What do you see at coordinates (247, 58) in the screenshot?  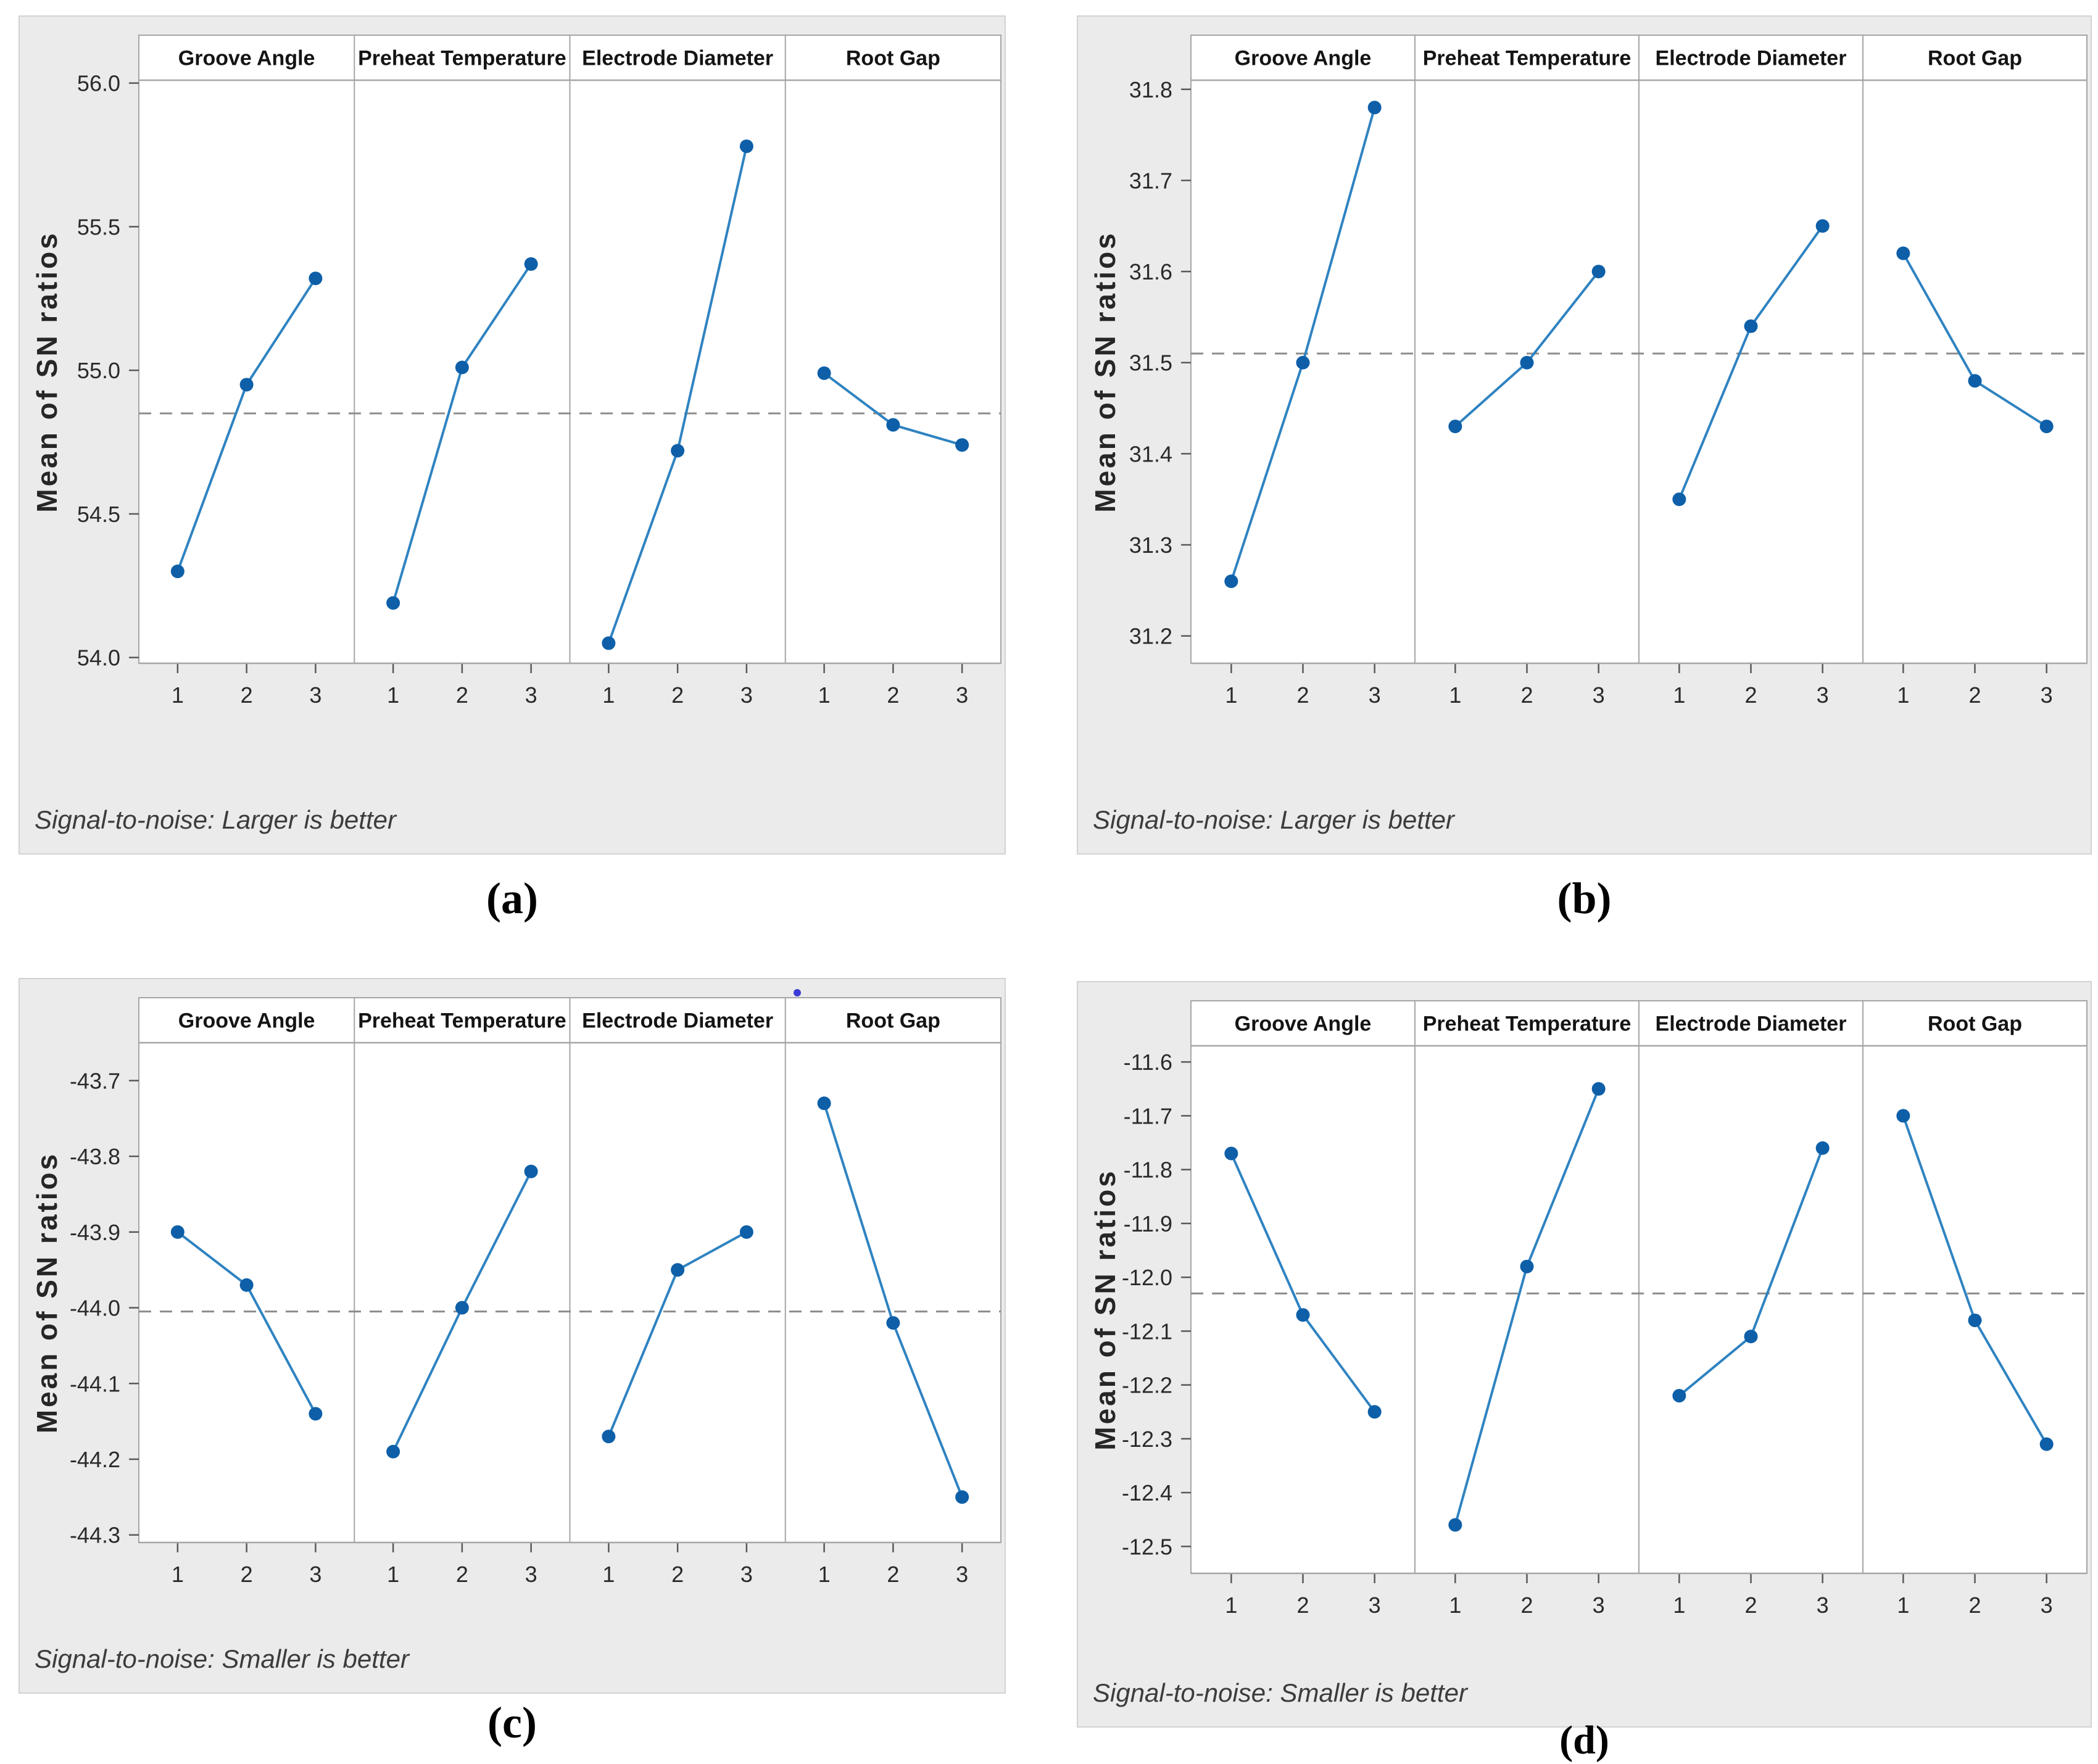 I see `factor-header-label: Groove Angle` at bounding box center [247, 58].